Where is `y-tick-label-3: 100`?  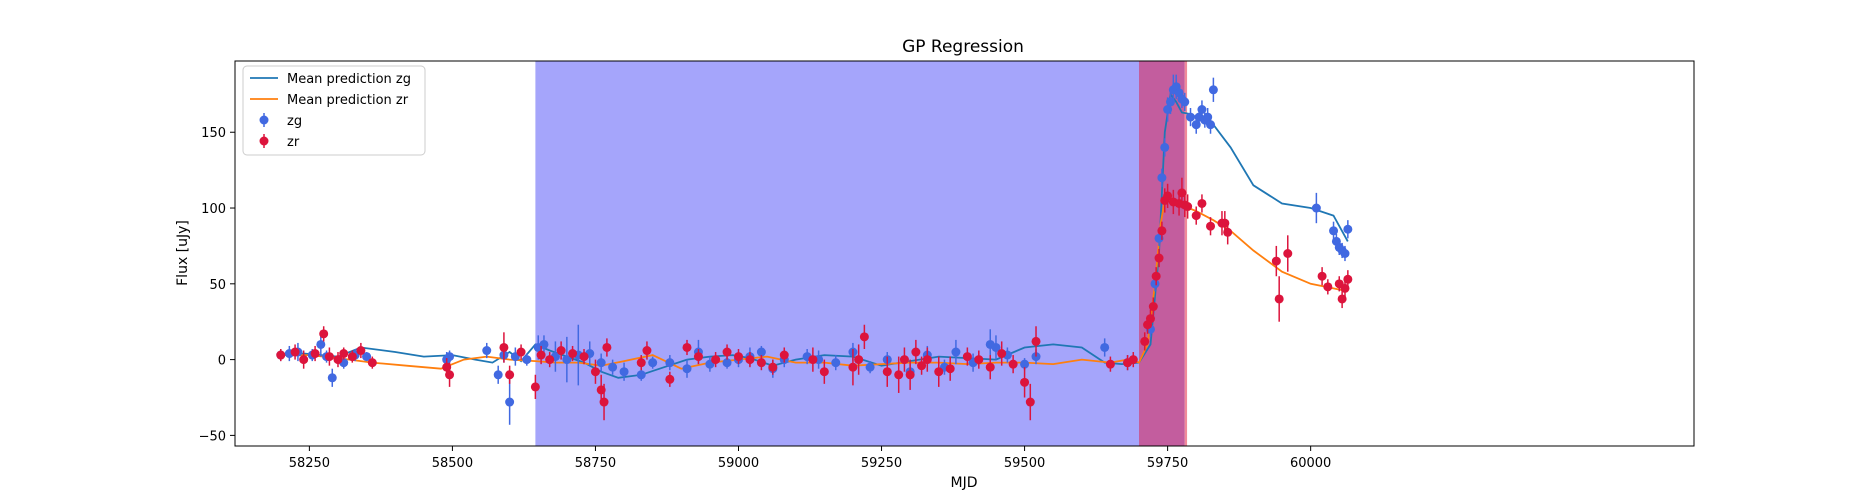
y-tick-label-3: 100 is located at coordinates (213, 209).